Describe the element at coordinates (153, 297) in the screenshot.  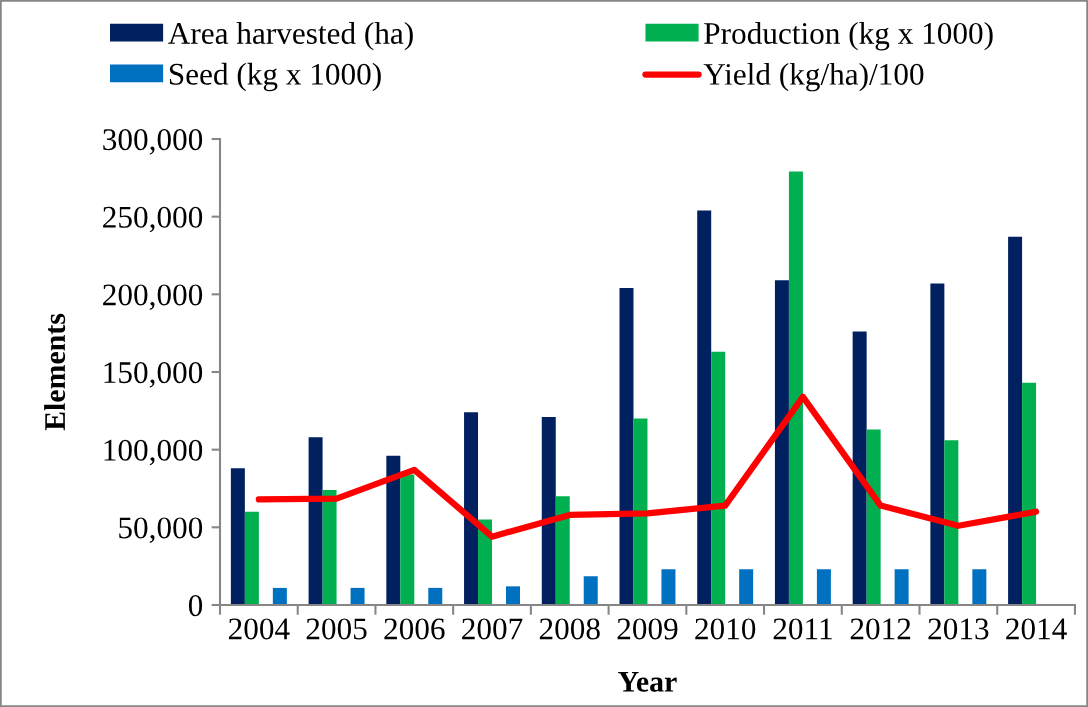
I see `y-tick-label: 200,000` at that location.